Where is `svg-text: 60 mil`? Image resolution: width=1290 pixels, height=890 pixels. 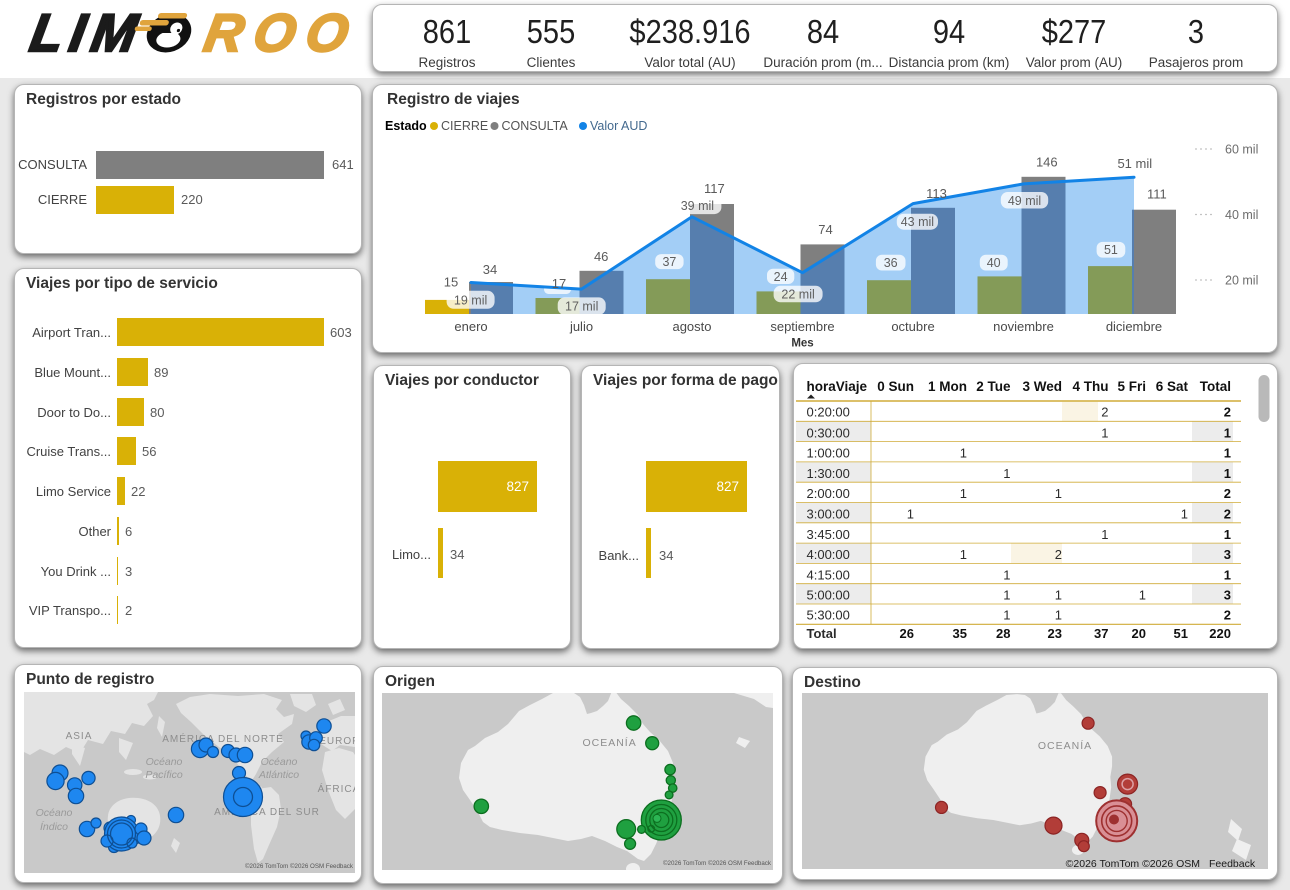 svg-text: 60 mil is located at coordinates (1241, 150).